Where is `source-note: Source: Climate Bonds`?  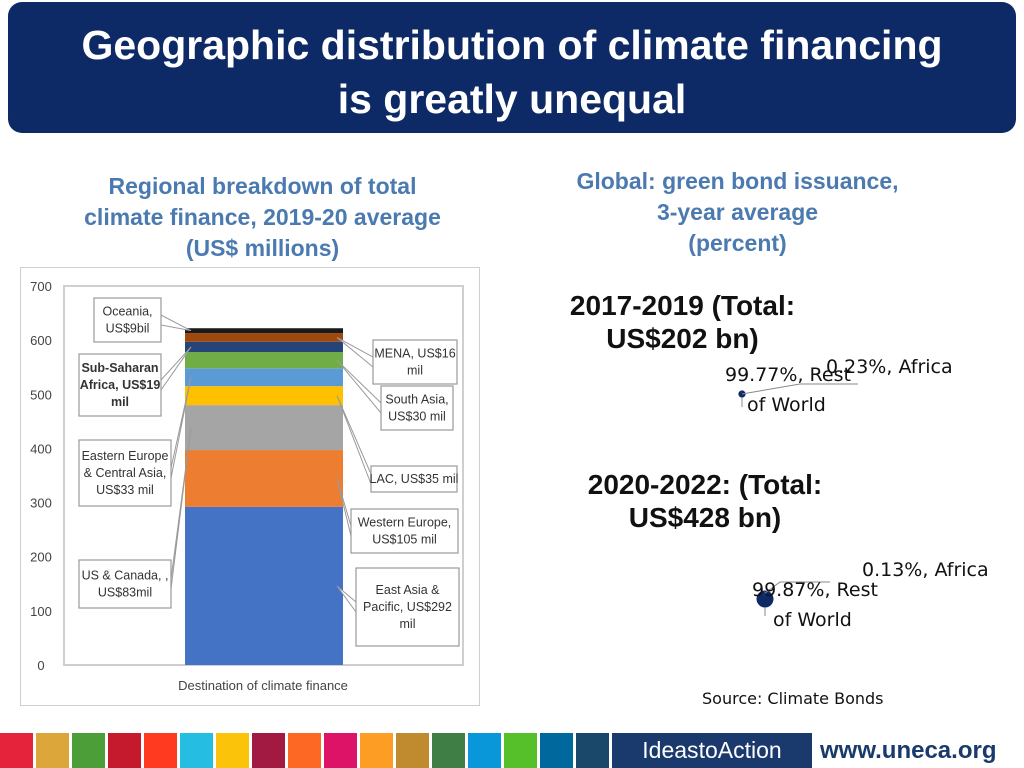
source-note: Source: Climate Bonds is located at coordinates (793, 698).